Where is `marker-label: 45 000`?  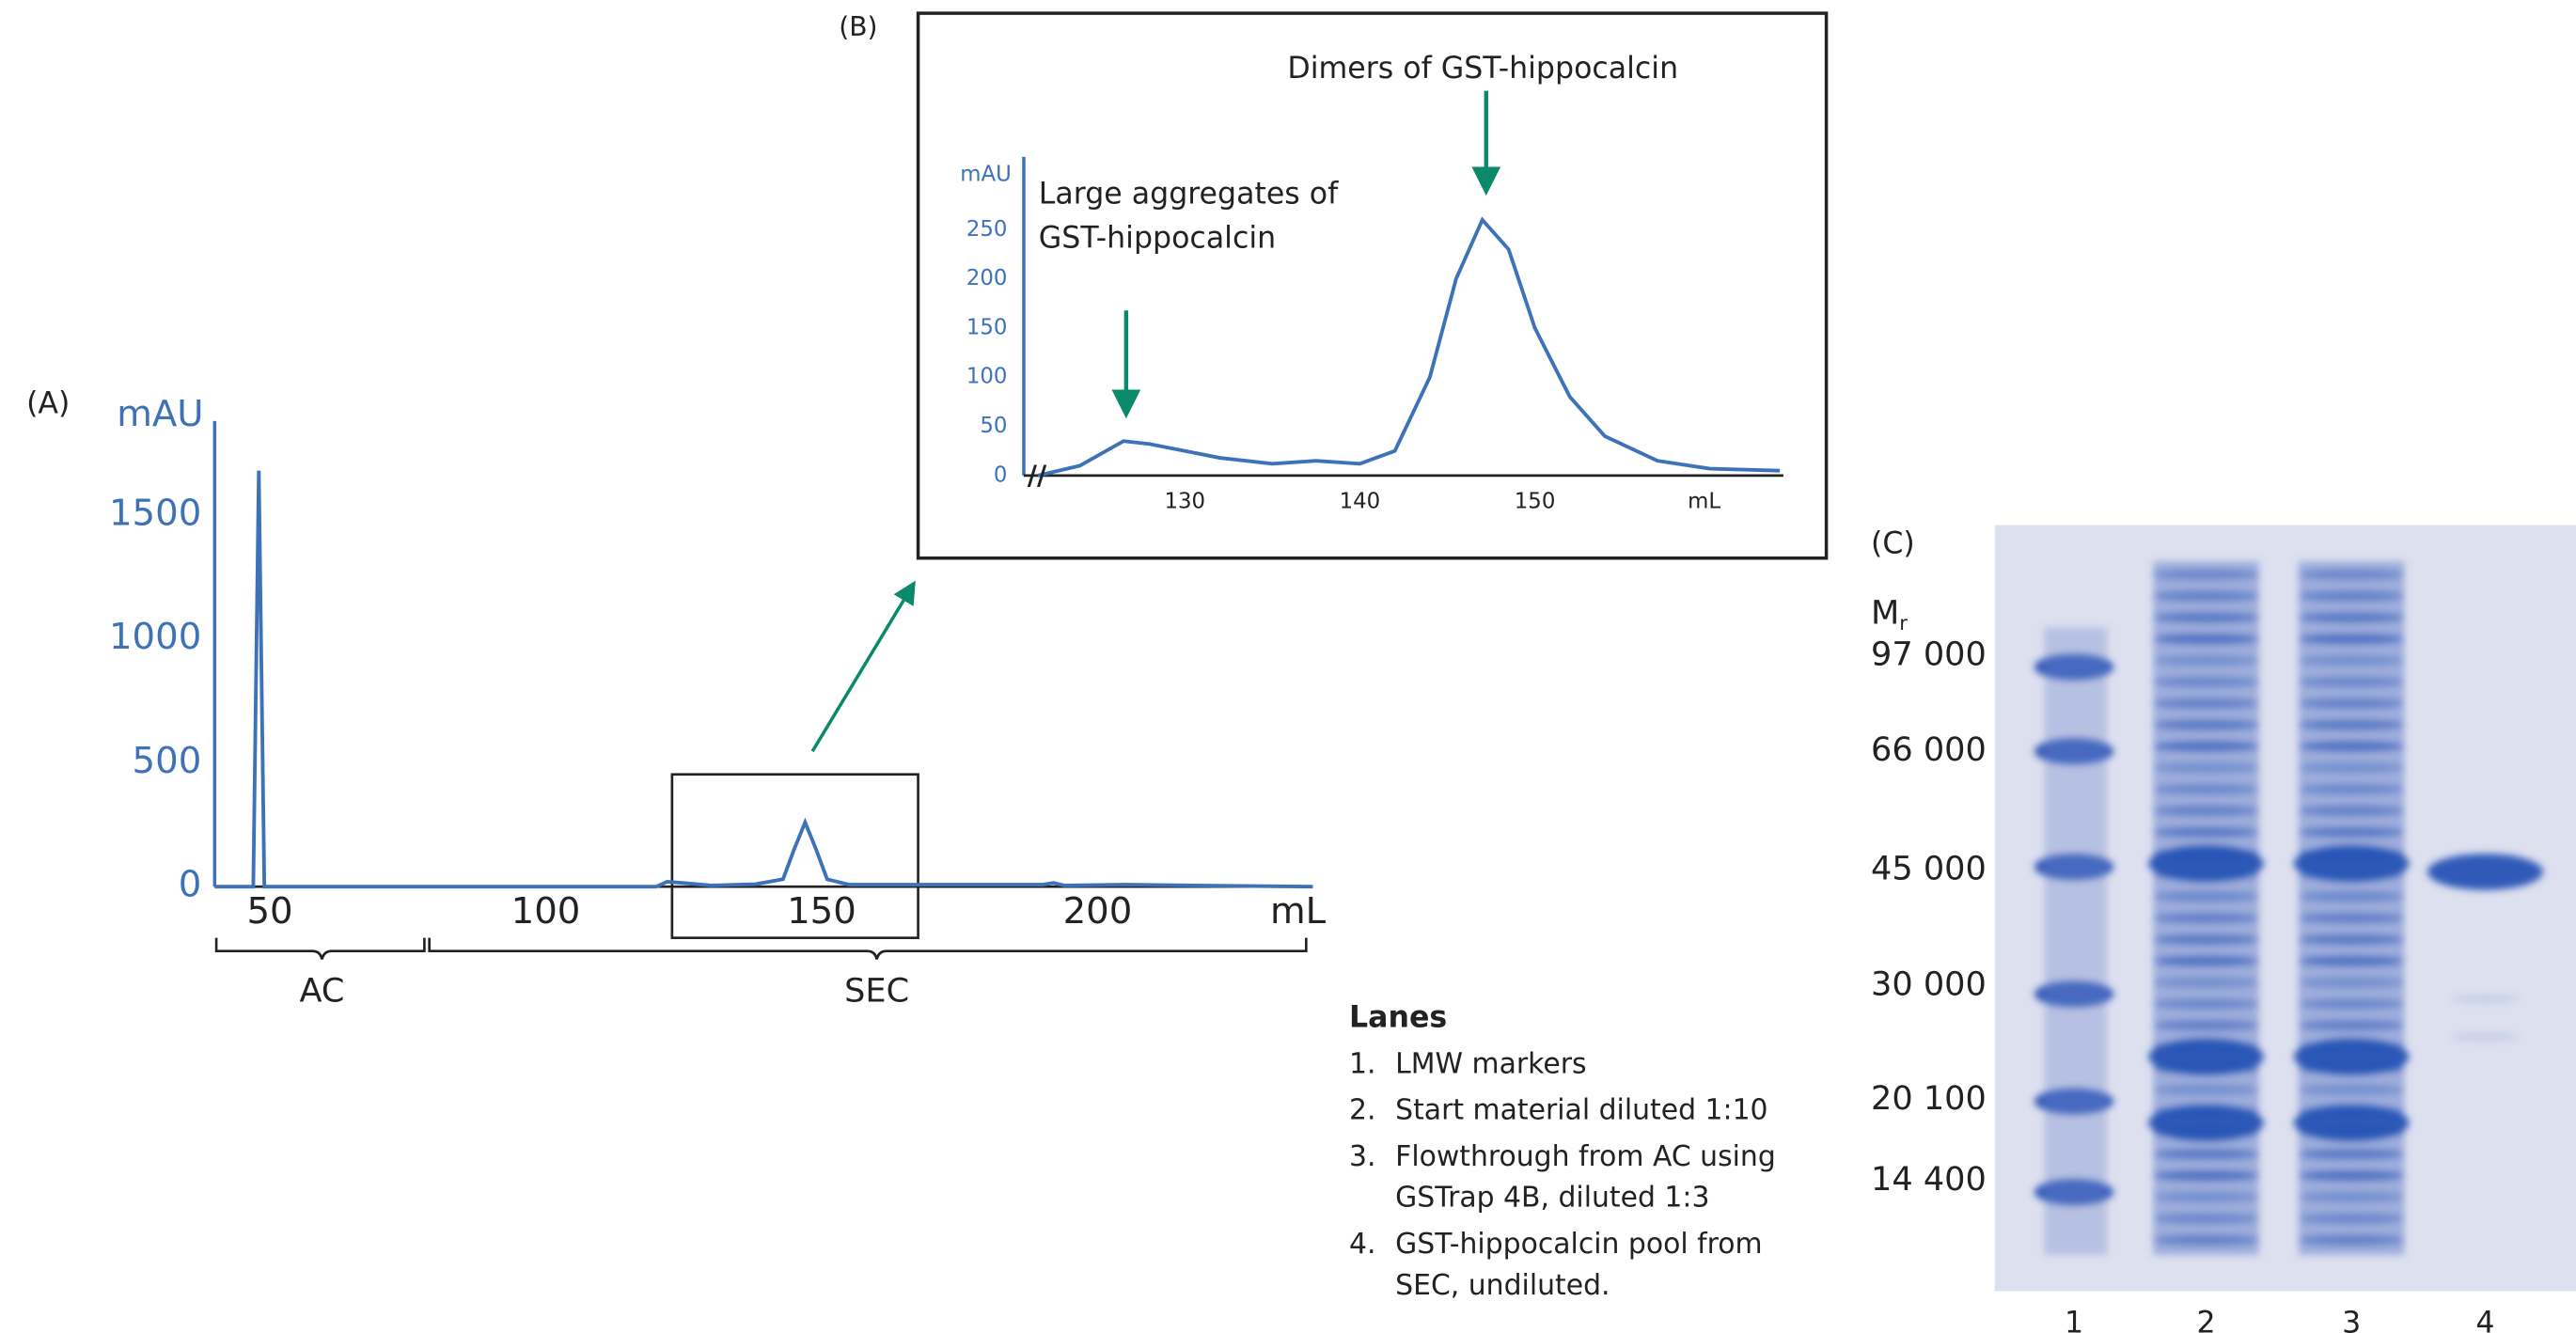 marker-label: 45 000 is located at coordinates (1929, 869).